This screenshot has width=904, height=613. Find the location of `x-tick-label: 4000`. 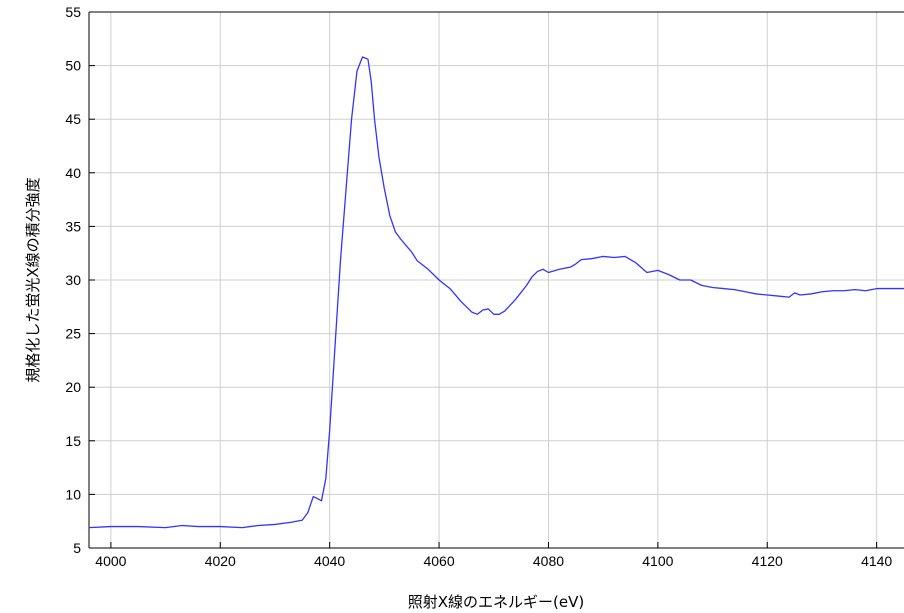

x-tick-label: 4000 is located at coordinates (110, 561).